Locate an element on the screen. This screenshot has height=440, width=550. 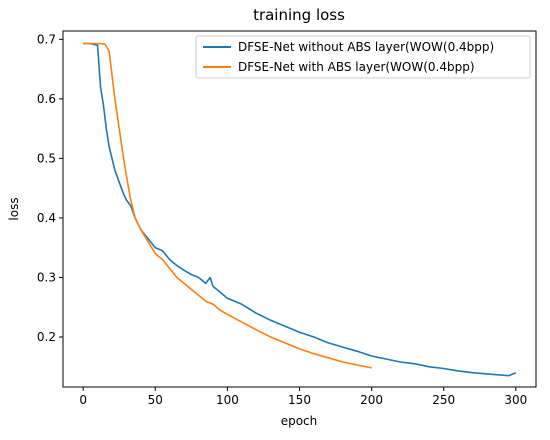
x-tick-label: 150 is located at coordinates (299, 400).